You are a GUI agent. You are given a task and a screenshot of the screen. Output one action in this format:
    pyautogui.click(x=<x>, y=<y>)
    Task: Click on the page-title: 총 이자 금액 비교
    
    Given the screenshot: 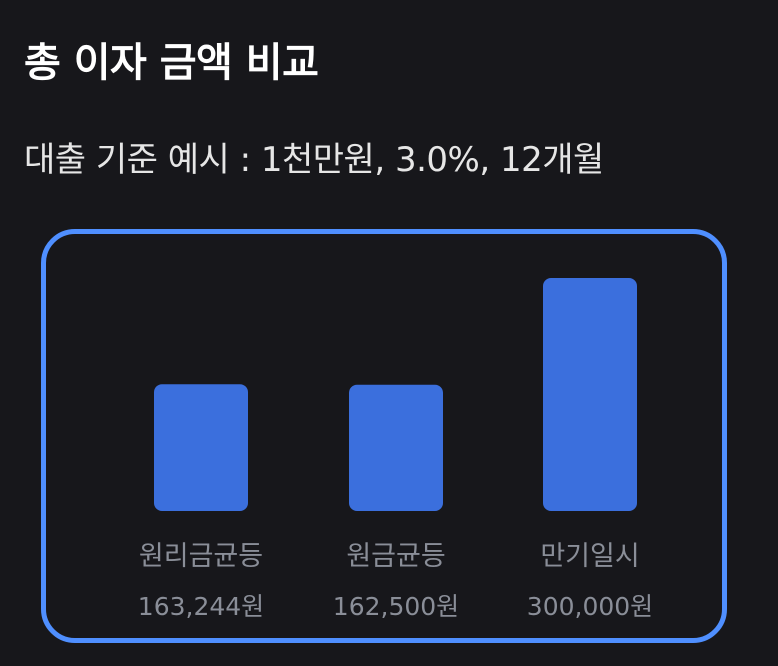 What is the action you would take?
    pyautogui.click(x=171, y=63)
    